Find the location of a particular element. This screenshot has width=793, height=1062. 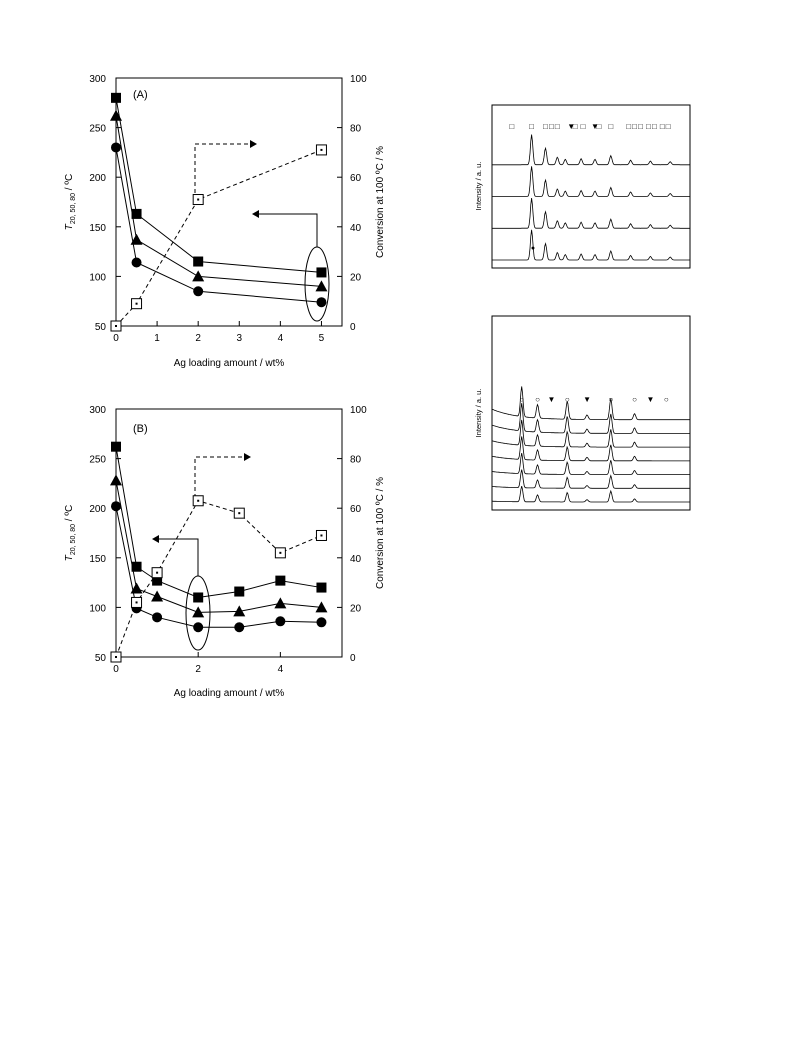

panel-b-left-axis-label-main: T is located at coordinates (69, 557).